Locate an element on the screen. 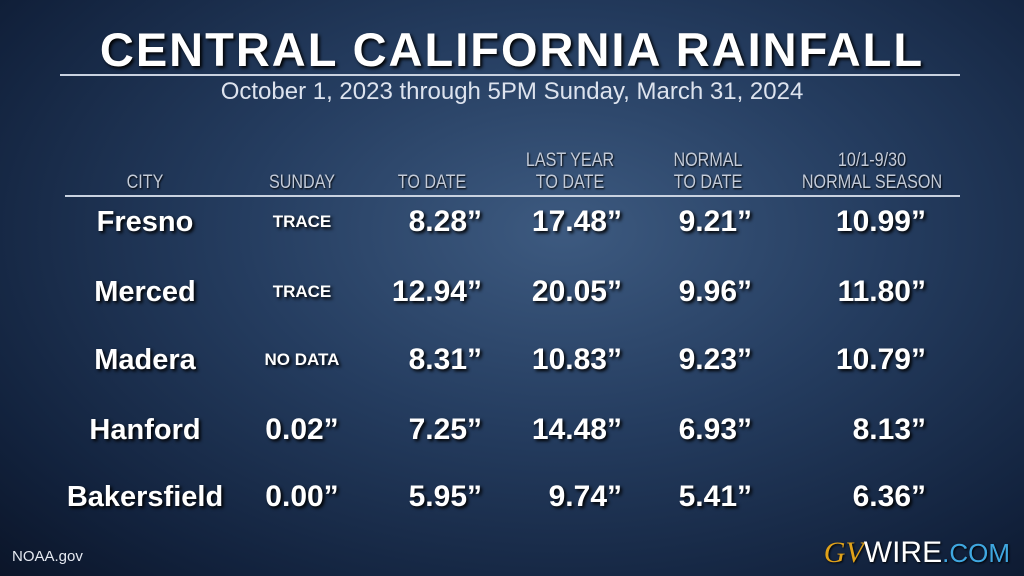 Image resolution: width=1024 pixels, height=576 pixels. table-cell: 10.79” is located at coordinates (880, 359).